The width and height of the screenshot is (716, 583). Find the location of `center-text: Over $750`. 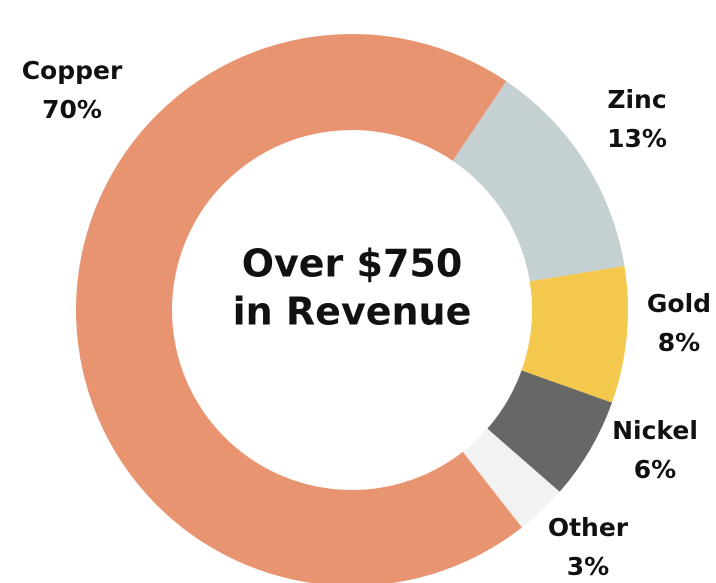

center-text: Over $750 is located at coordinates (352, 264).